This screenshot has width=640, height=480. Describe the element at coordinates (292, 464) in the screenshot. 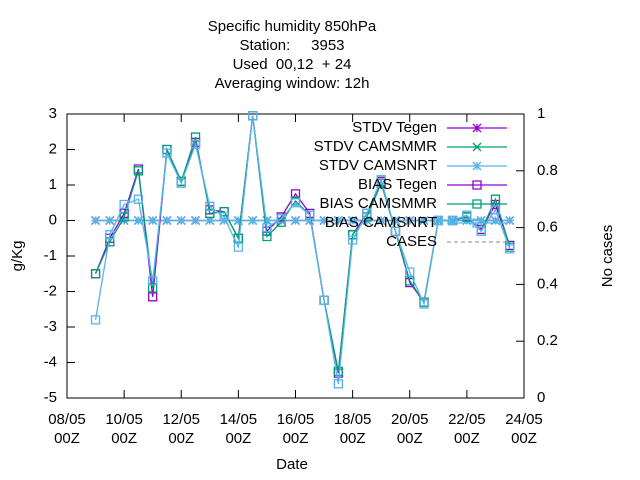

I see `x-axis-label: Date` at that location.